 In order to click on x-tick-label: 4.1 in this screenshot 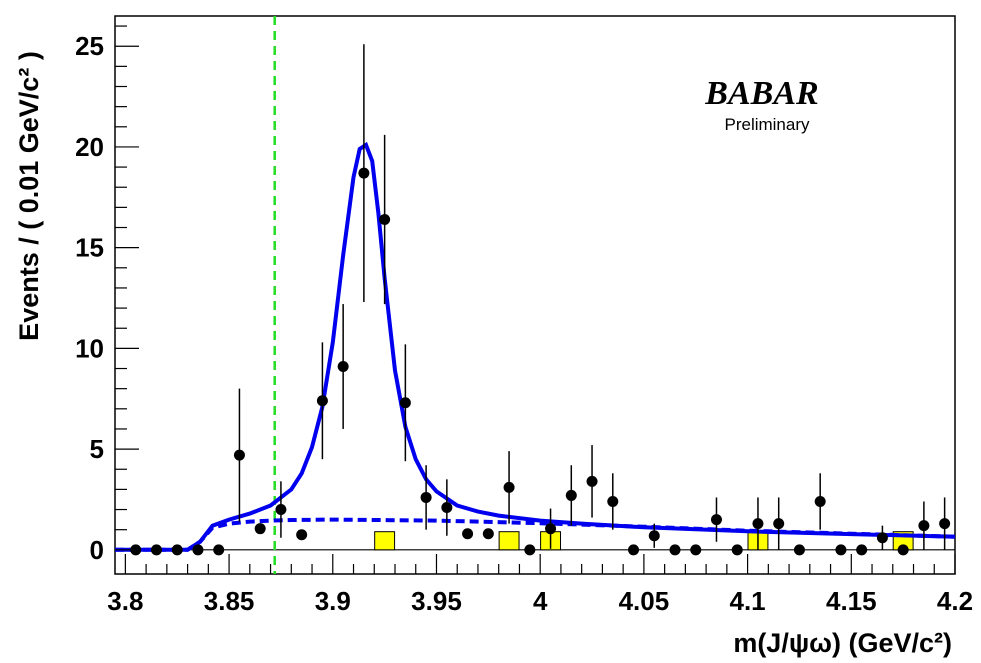, I will do `click(748, 601)`.